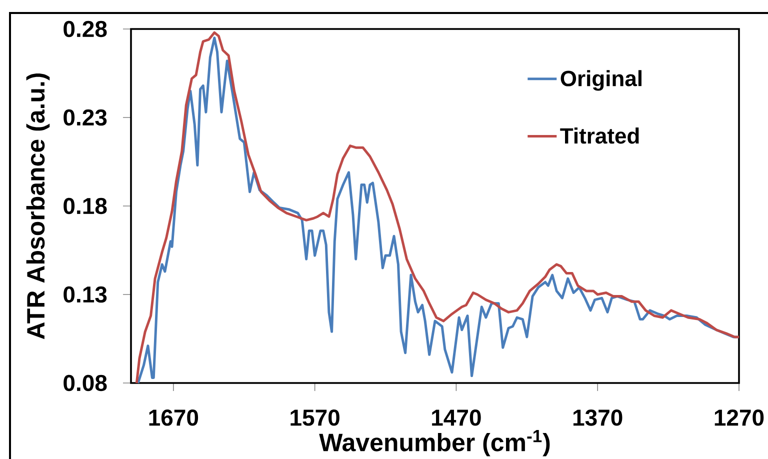  I want to click on y-tick-label: 0.13, so click(85, 294).